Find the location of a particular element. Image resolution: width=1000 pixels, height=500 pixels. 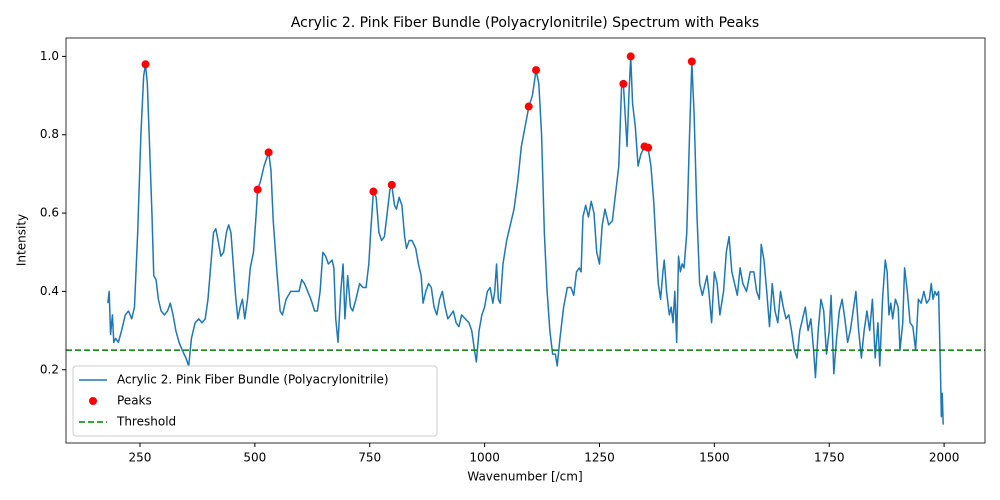

x-tick-label: 1750 is located at coordinates (829, 458).